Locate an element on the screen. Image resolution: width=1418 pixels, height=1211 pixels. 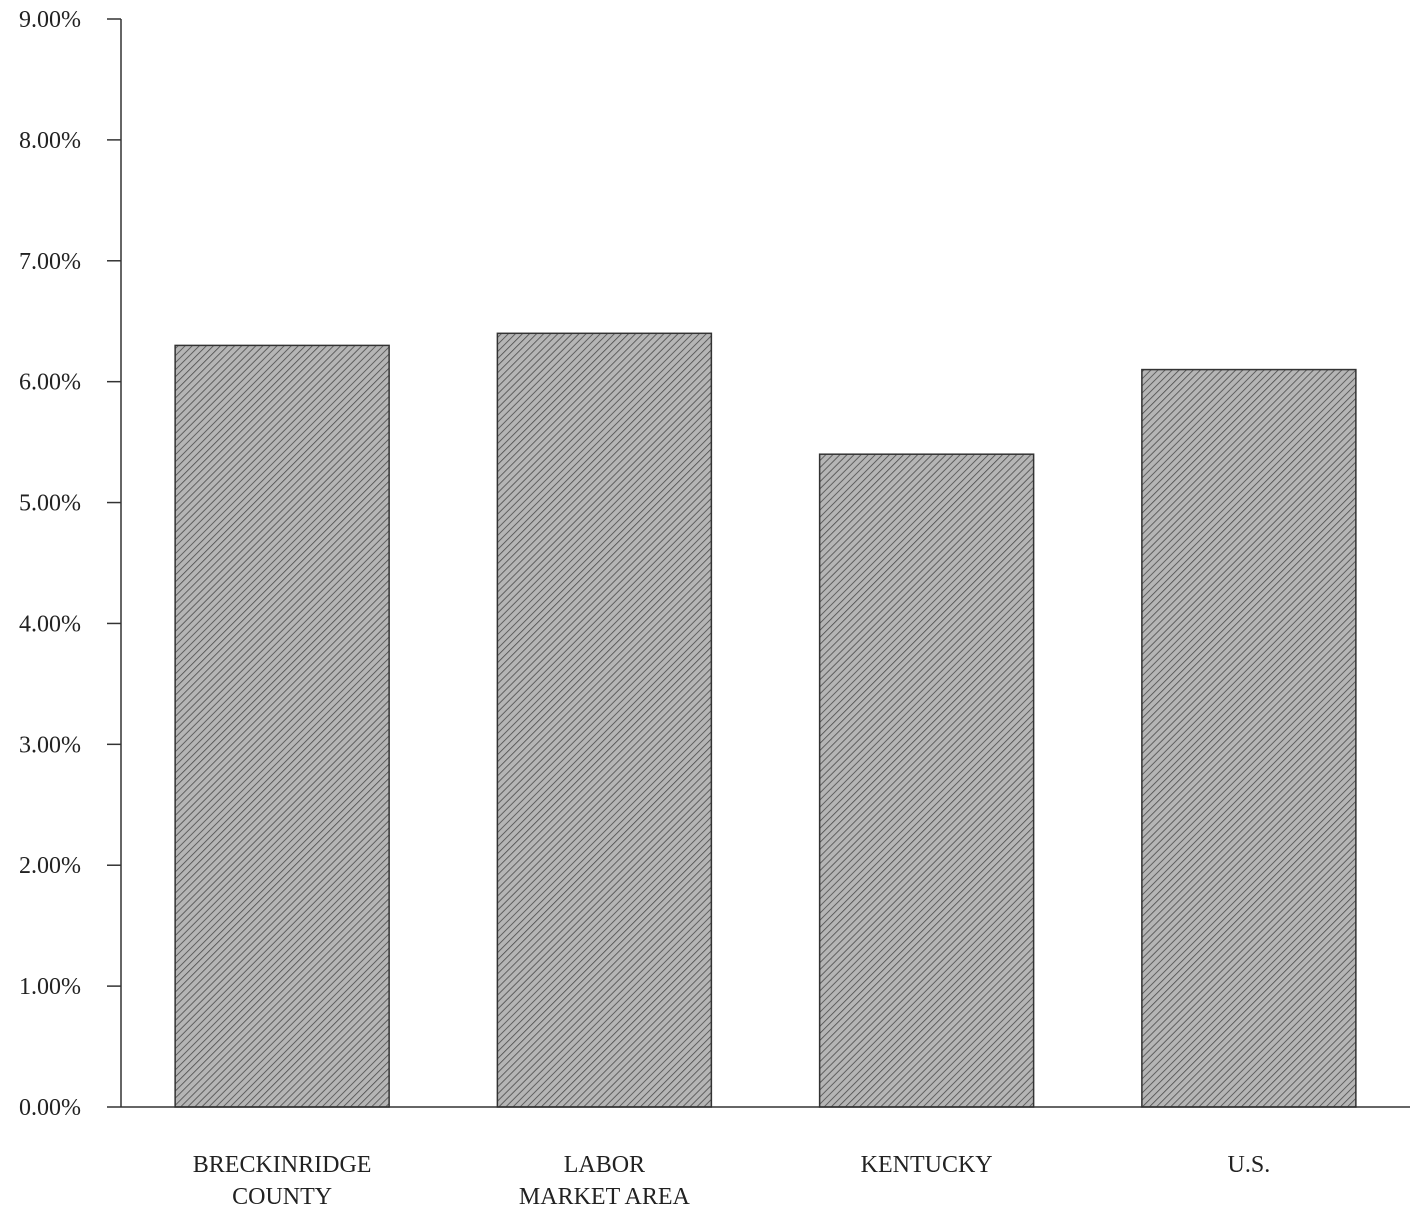
x-category-label: U.S. is located at coordinates (1249, 1165).